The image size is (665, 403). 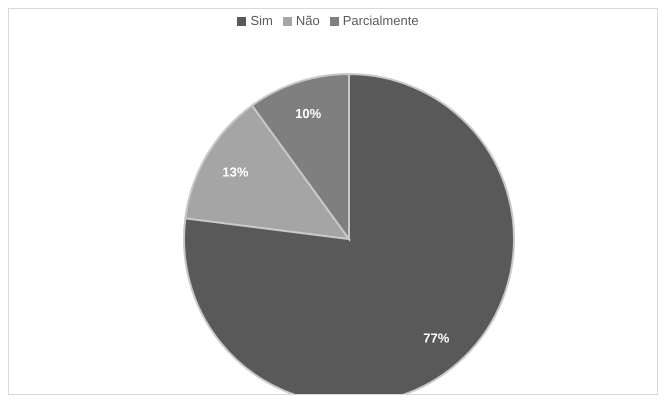 What do you see at coordinates (308, 113) in the screenshot?
I see `data-label: 10%` at bounding box center [308, 113].